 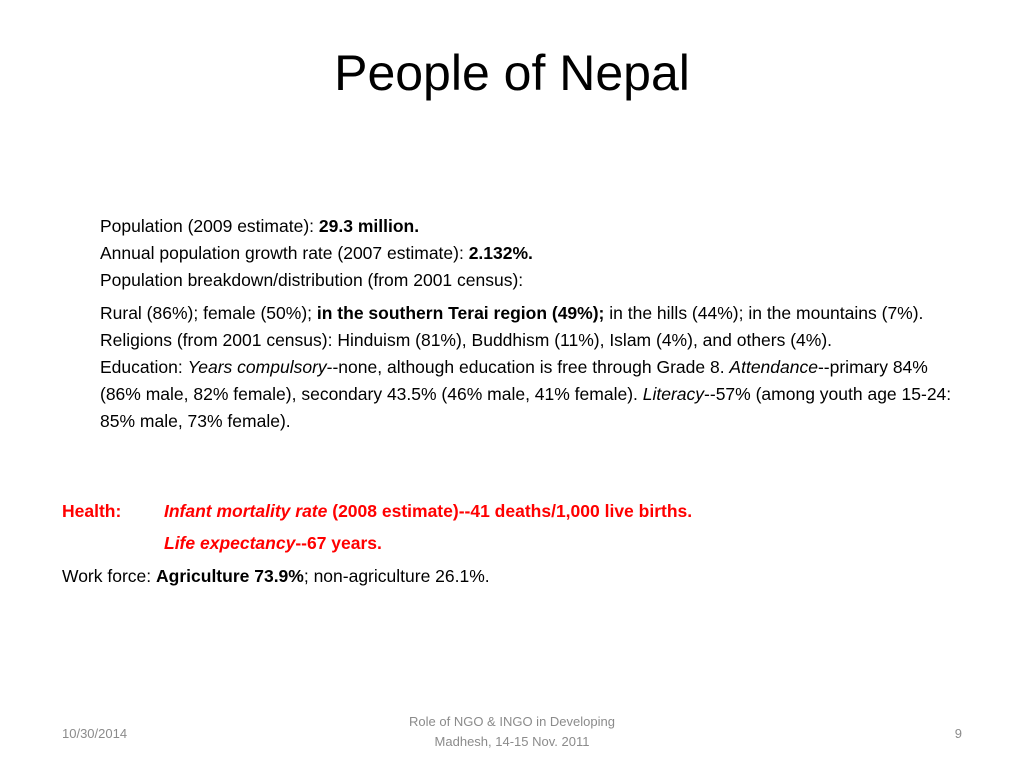 What do you see at coordinates (230, 576) in the screenshot?
I see `work-agriculture: Agriculture 73.9%` at bounding box center [230, 576].